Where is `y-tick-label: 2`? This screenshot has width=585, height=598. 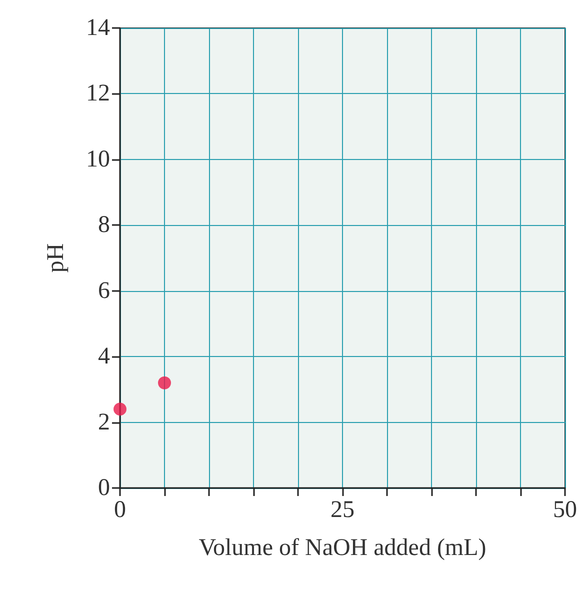 y-tick-label: 2 is located at coordinates (104, 422).